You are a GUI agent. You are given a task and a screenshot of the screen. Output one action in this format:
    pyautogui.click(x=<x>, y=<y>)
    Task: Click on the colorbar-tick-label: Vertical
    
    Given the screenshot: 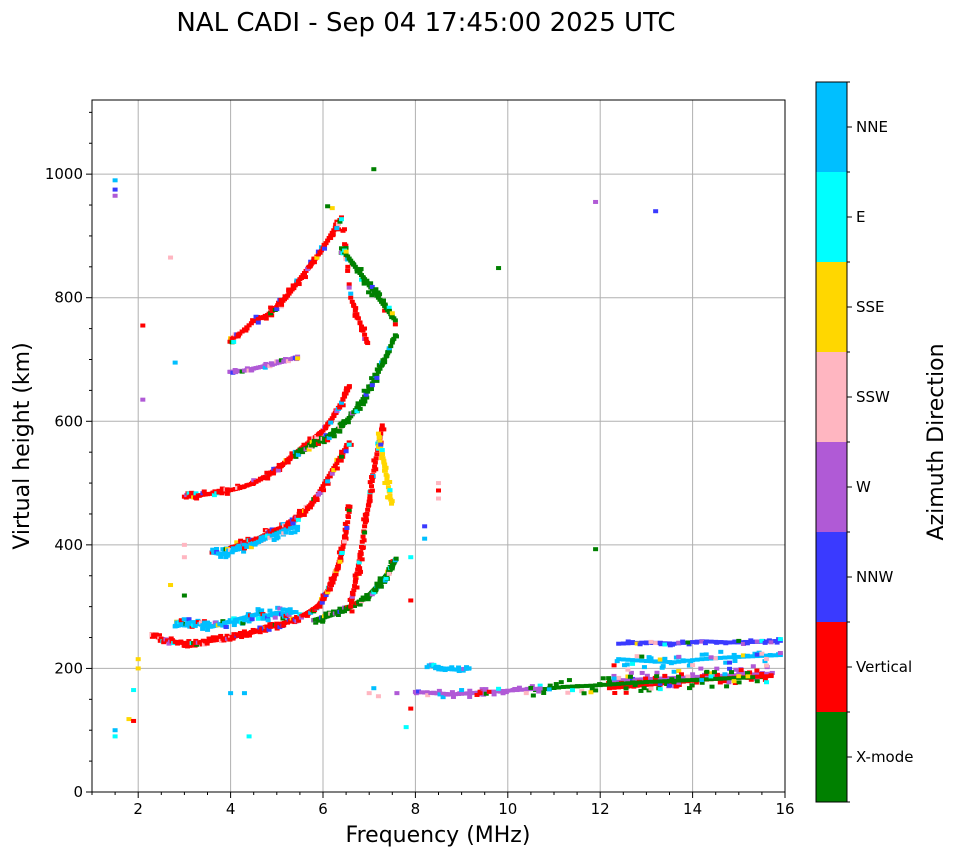 What is the action you would take?
    pyautogui.click(x=884, y=667)
    